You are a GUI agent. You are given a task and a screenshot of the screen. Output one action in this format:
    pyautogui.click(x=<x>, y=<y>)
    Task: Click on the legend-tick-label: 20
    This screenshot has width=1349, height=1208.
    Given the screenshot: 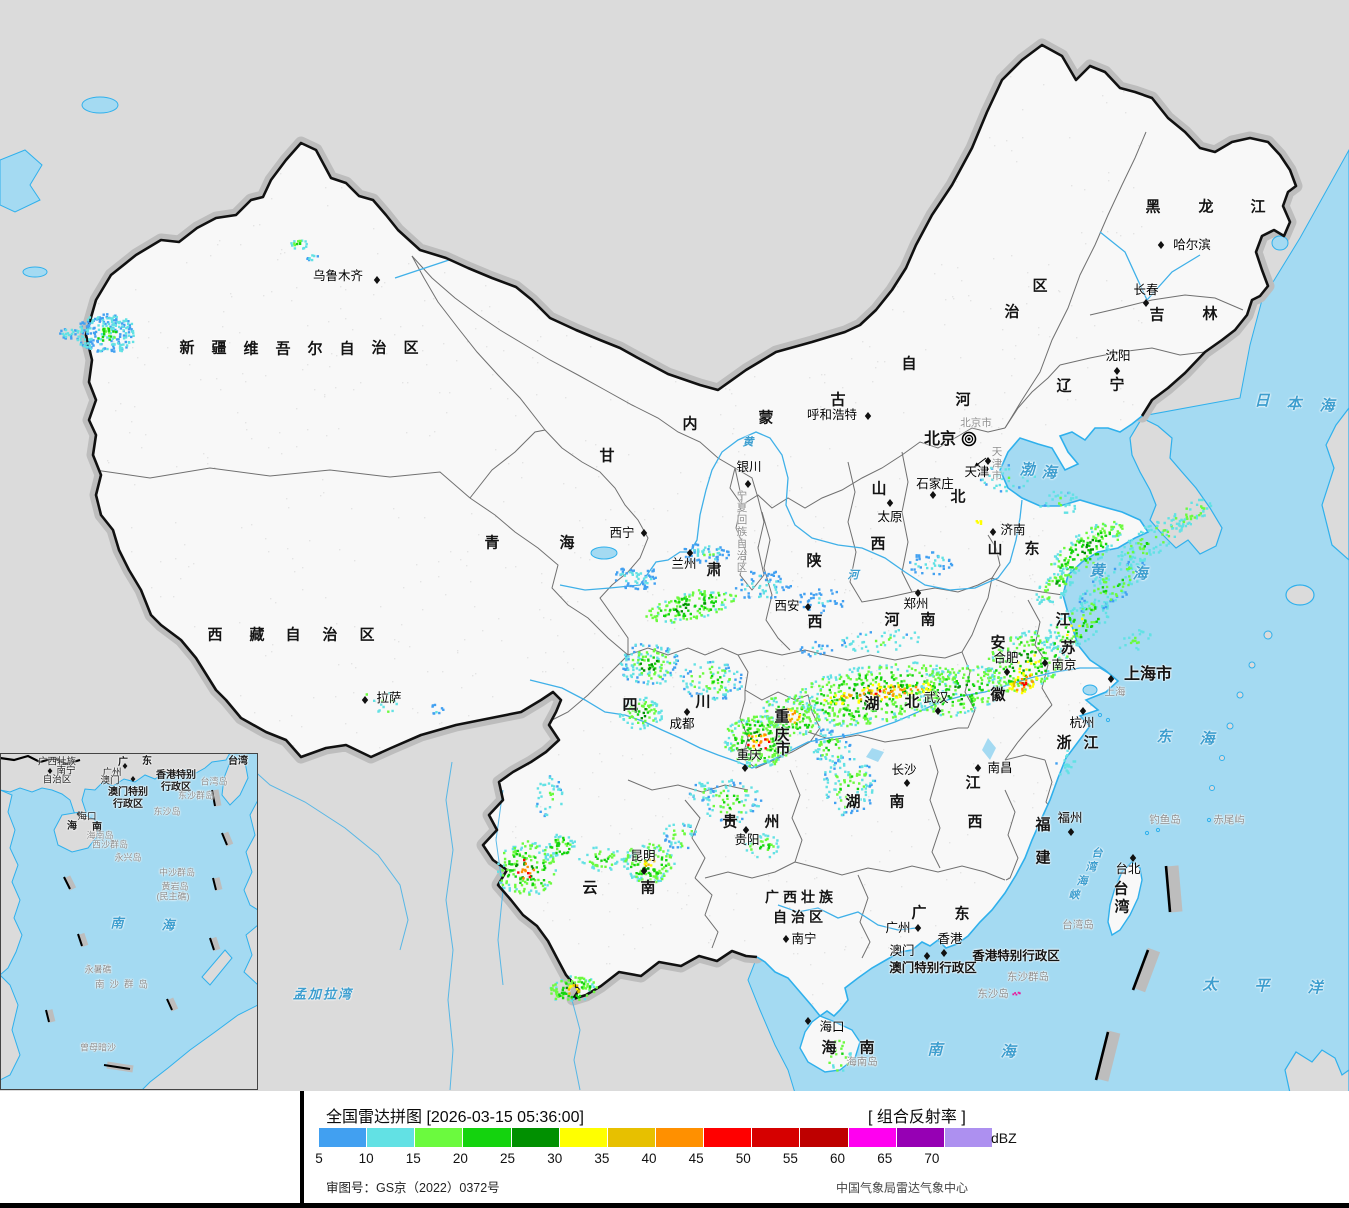 What is the action you would take?
    pyautogui.click(x=460, y=1158)
    